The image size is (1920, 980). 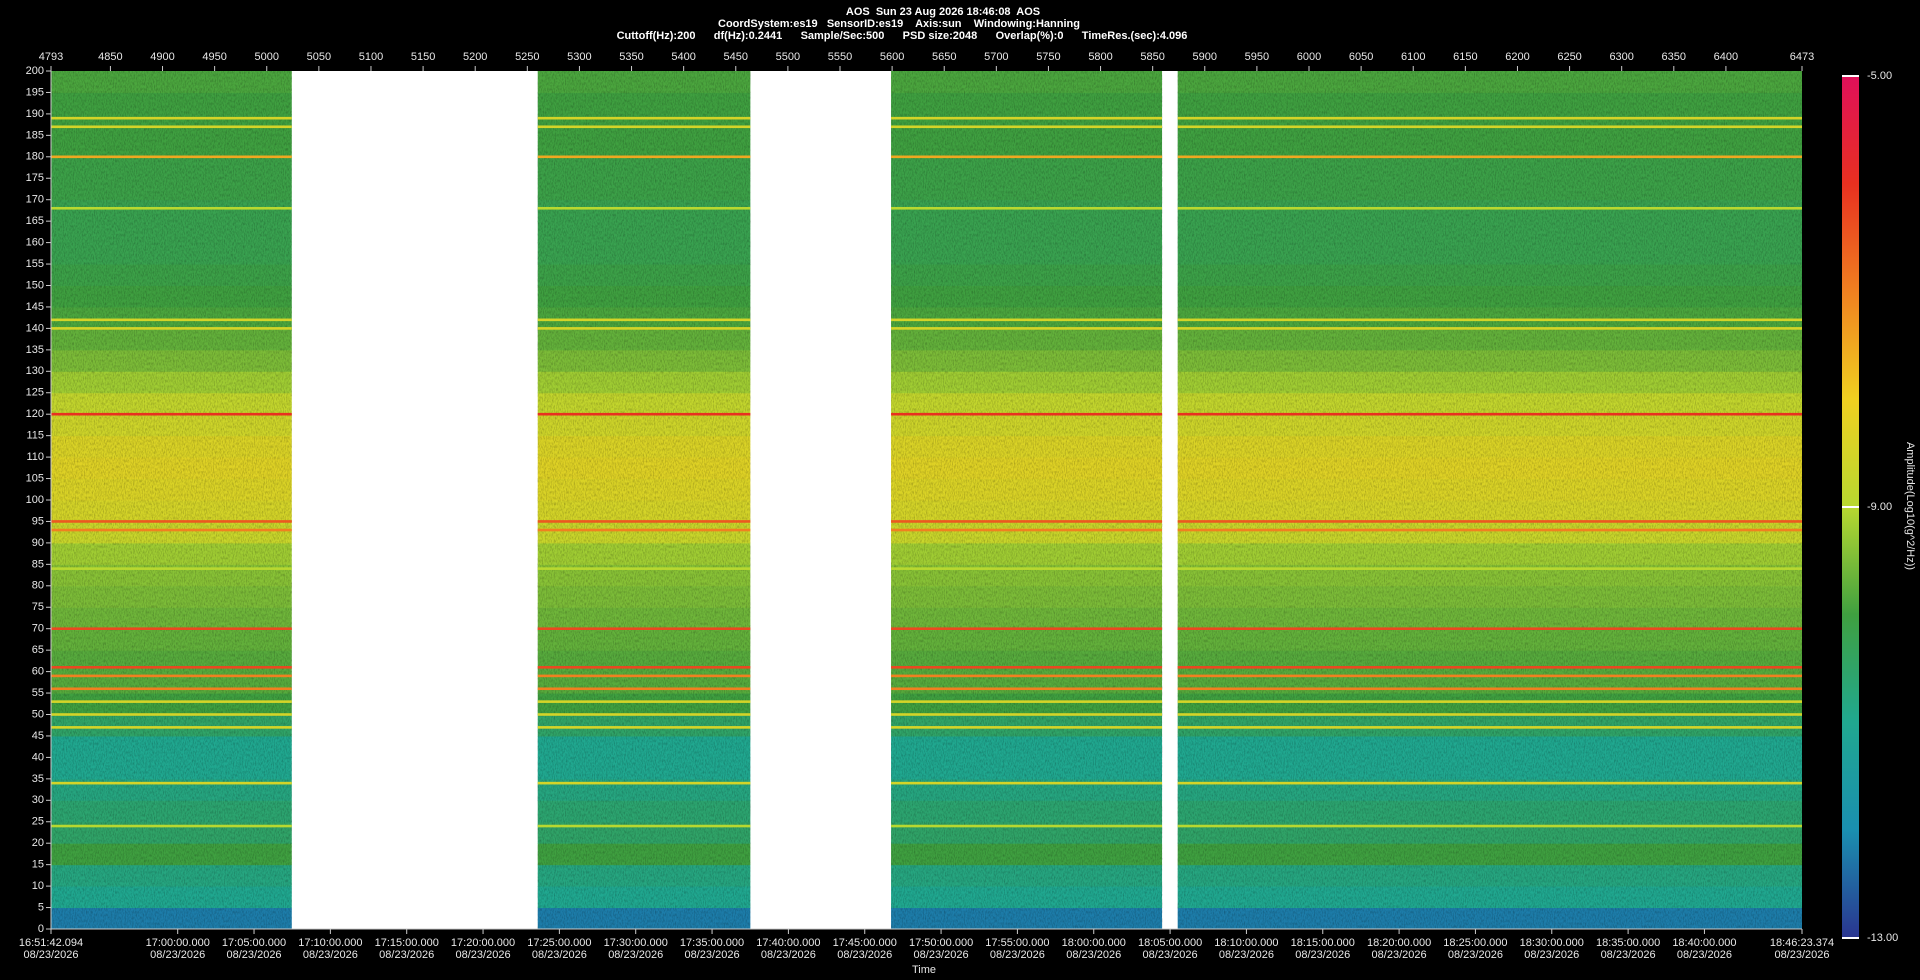 What do you see at coordinates (924, 970) in the screenshot?
I see `x-axis-label: Time` at bounding box center [924, 970].